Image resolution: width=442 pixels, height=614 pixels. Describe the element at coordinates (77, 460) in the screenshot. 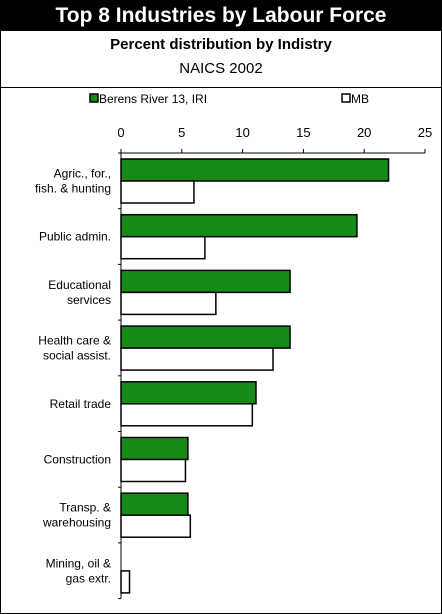

I see `category-label: Construction` at that location.